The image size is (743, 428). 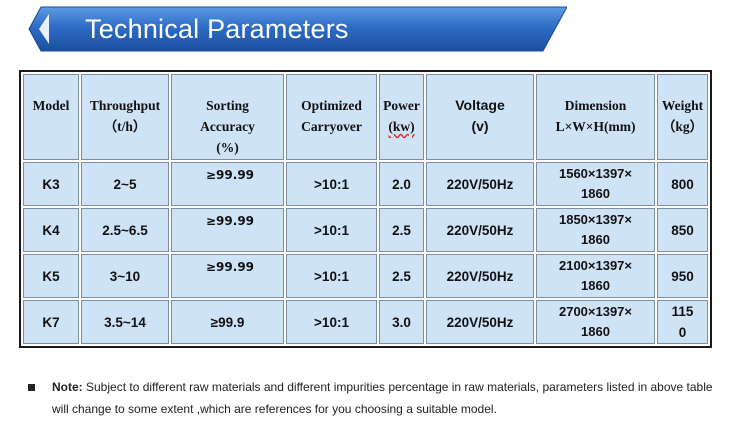 I want to click on cell-model: K3, so click(x=51, y=184).